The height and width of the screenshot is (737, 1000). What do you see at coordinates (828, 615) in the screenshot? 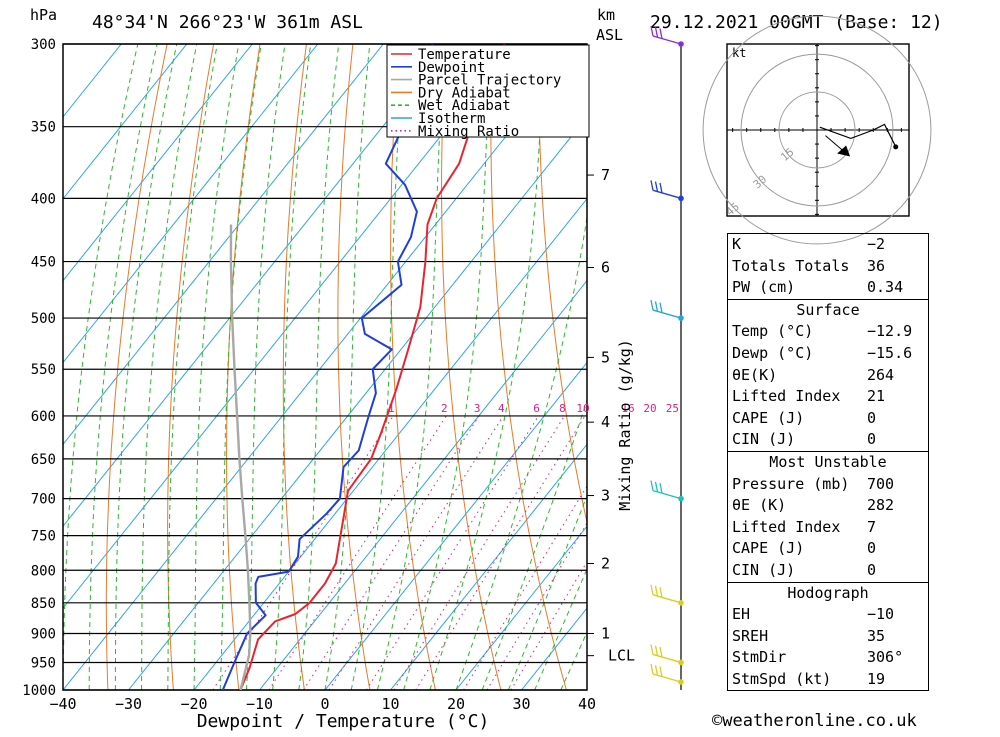
I see `indices-row: EH−10` at bounding box center [828, 615].